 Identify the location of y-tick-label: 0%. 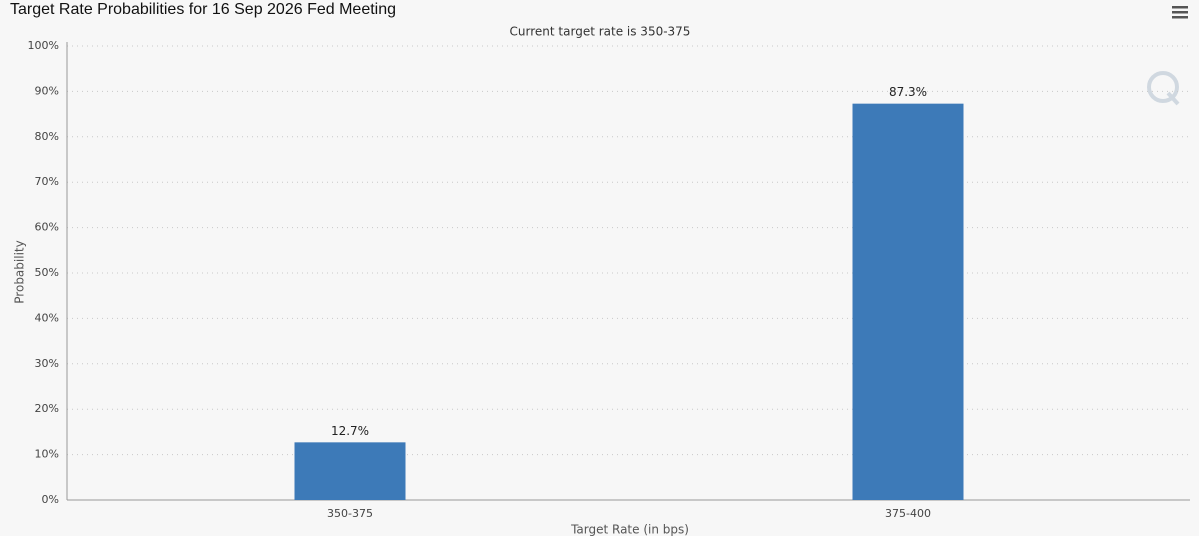
(50, 499).